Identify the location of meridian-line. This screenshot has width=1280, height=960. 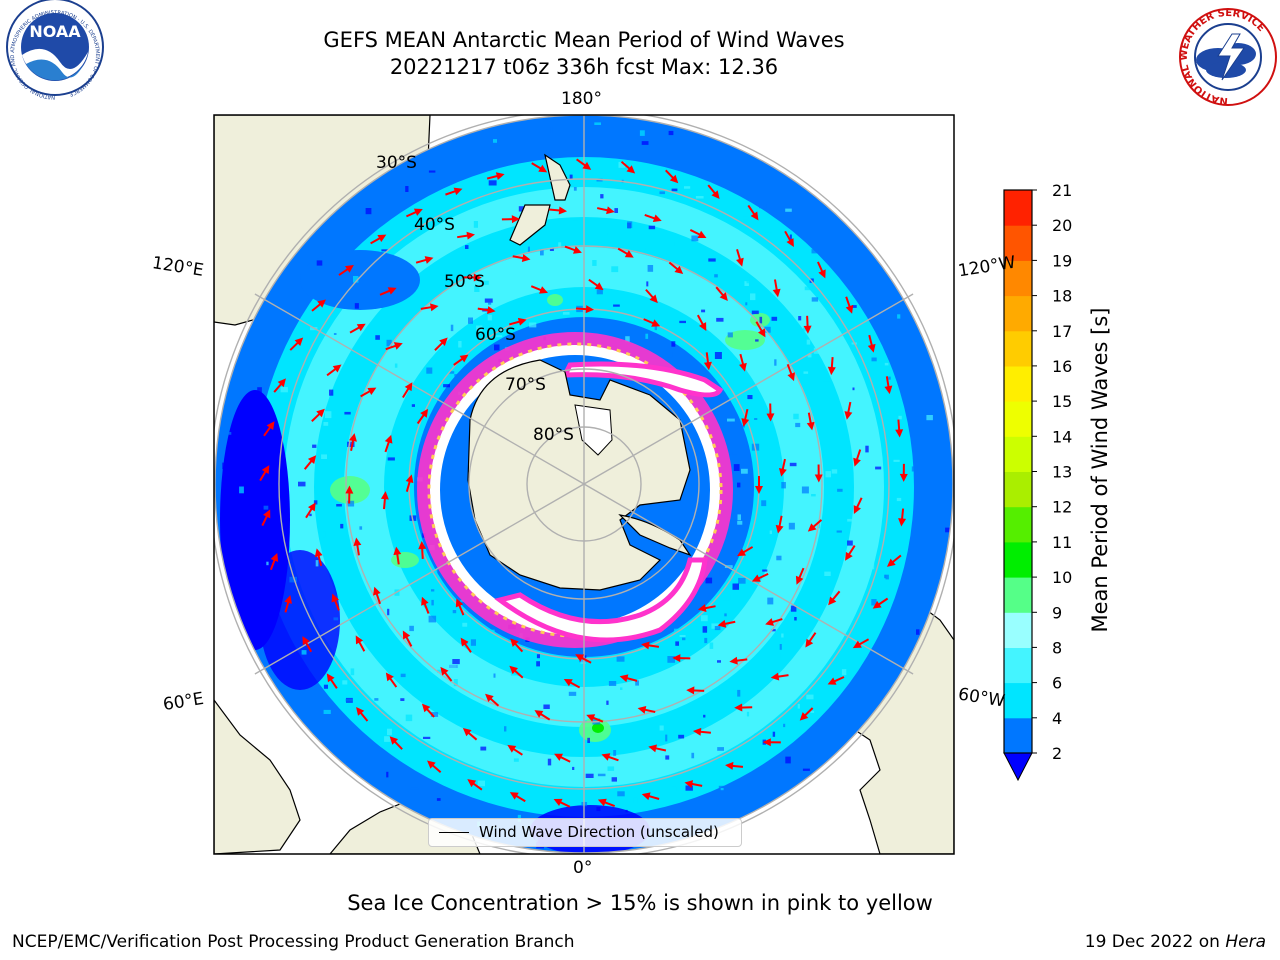
(748, 389).